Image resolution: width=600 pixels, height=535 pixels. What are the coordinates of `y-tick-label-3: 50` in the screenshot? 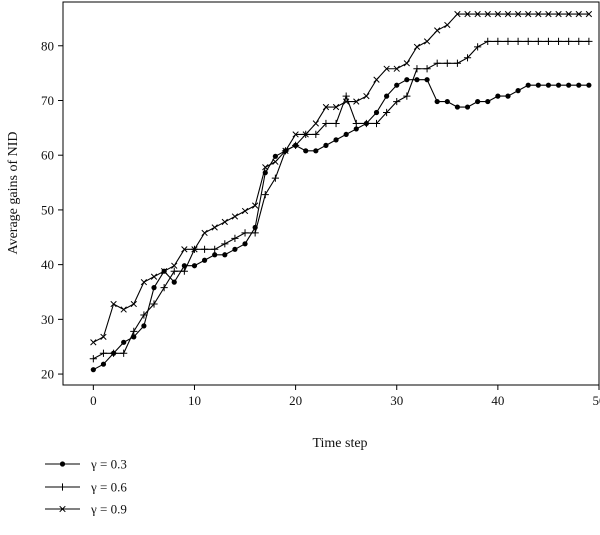 It's located at (47, 209).